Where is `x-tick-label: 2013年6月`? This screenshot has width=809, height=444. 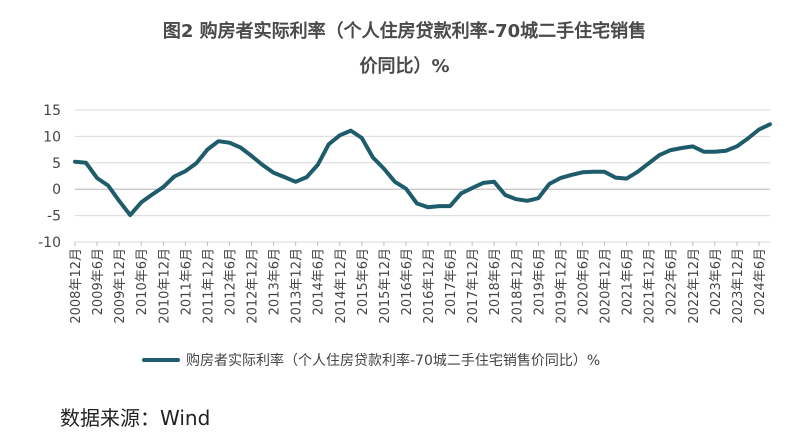 x-tick-label: 2013年6月 is located at coordinates (275, 281).